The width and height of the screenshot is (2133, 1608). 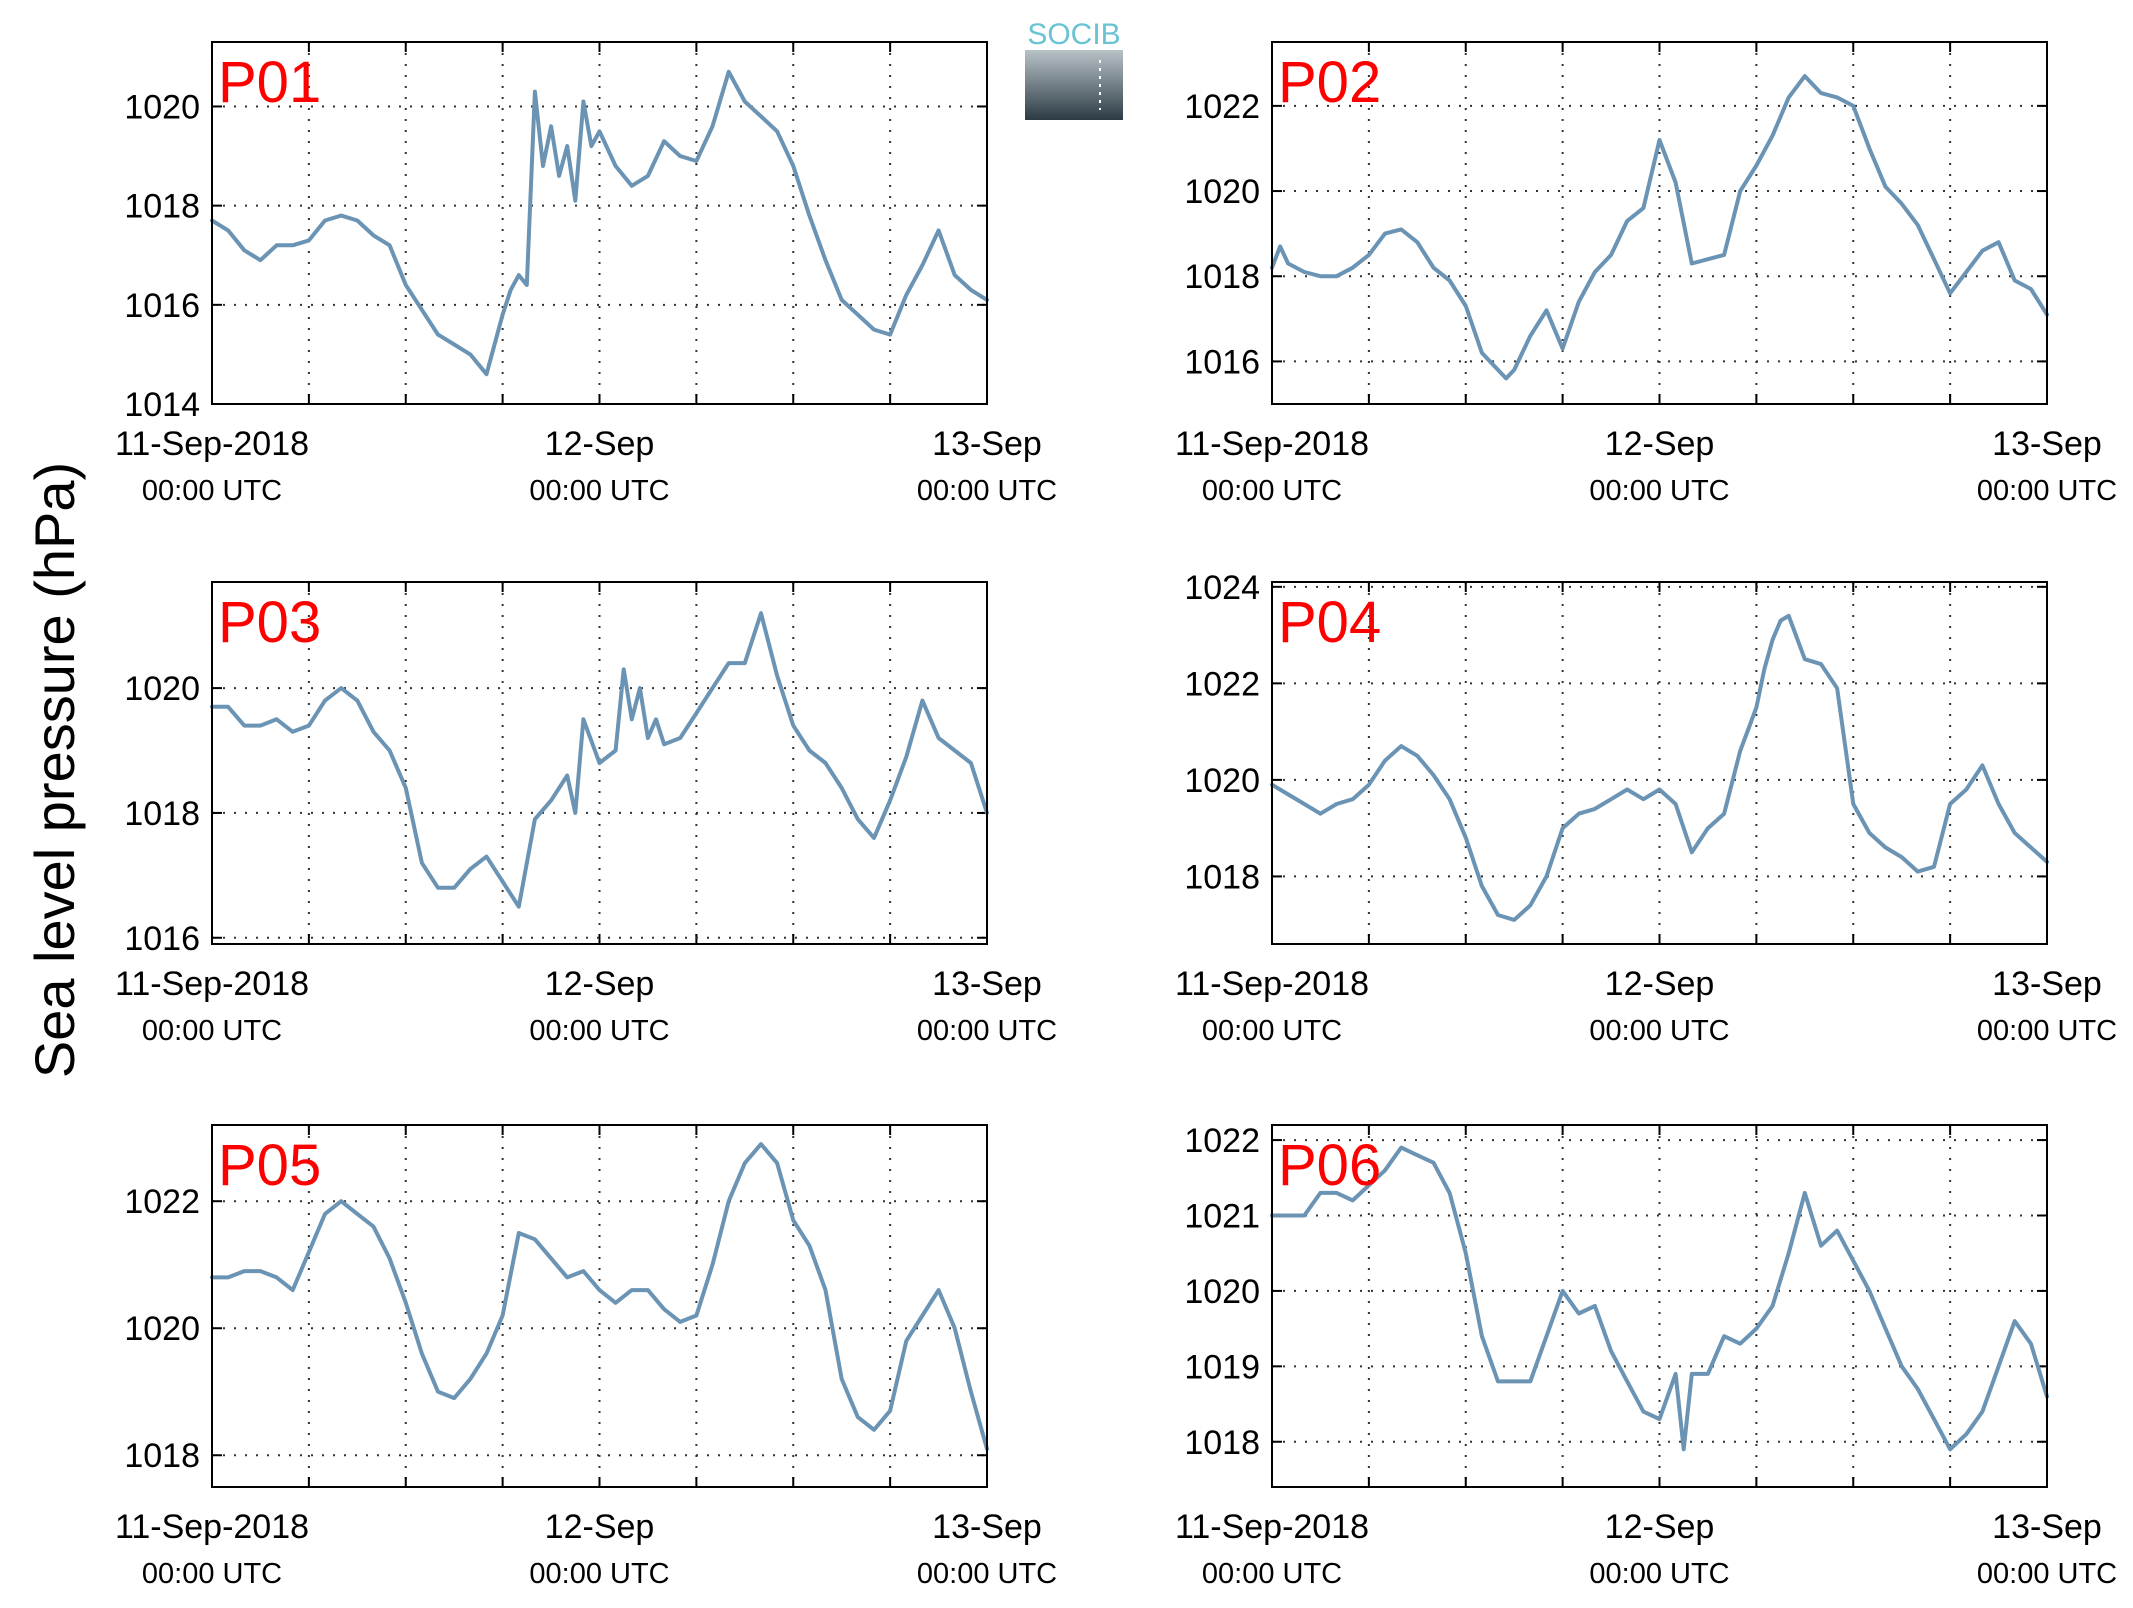 What do you see at coordinates (599, 760) in the screenshot?
I see `series-line-p03` at bounding box center [599, 760].